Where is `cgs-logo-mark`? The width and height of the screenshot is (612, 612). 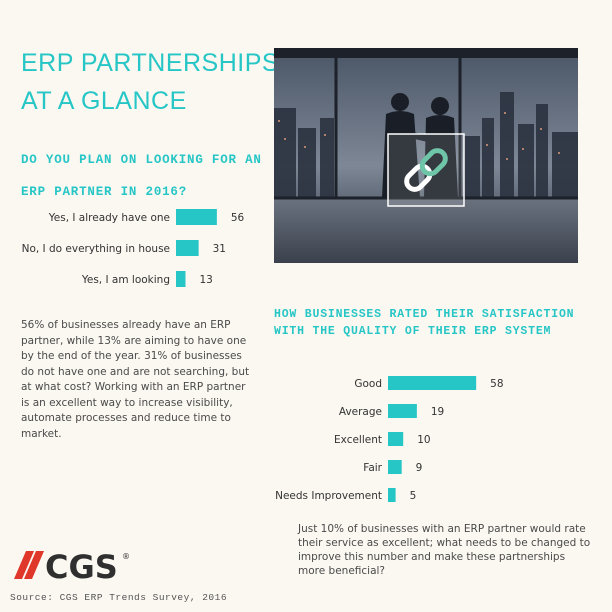
cgs-logo-mark is located at coordinates (29, 565).